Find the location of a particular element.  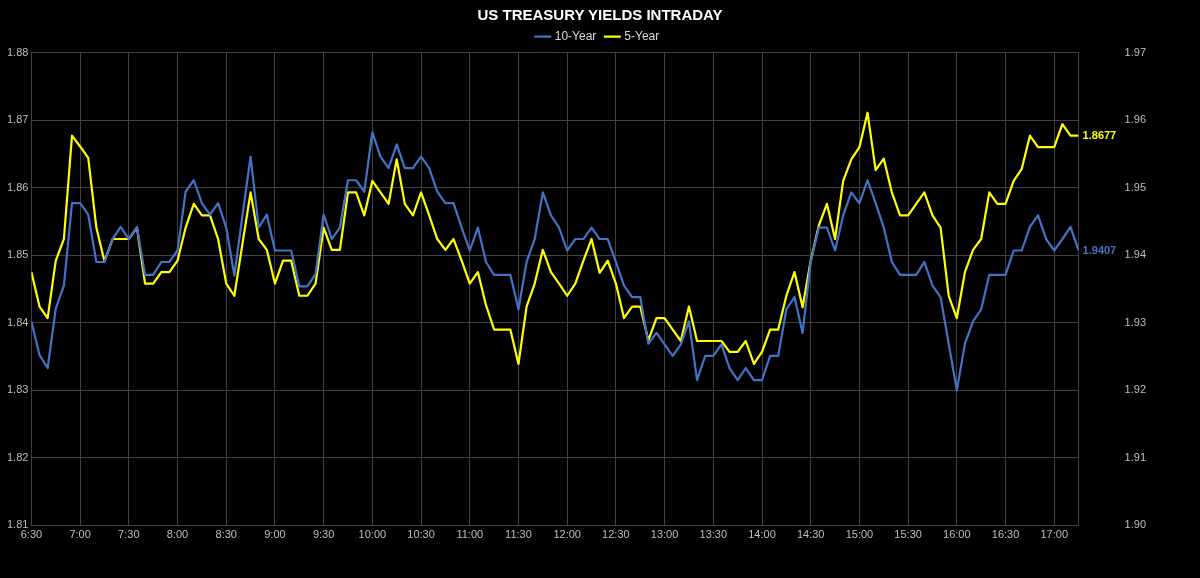

y2-tick-label: 1.97 is located at coordinates (1135, 51).